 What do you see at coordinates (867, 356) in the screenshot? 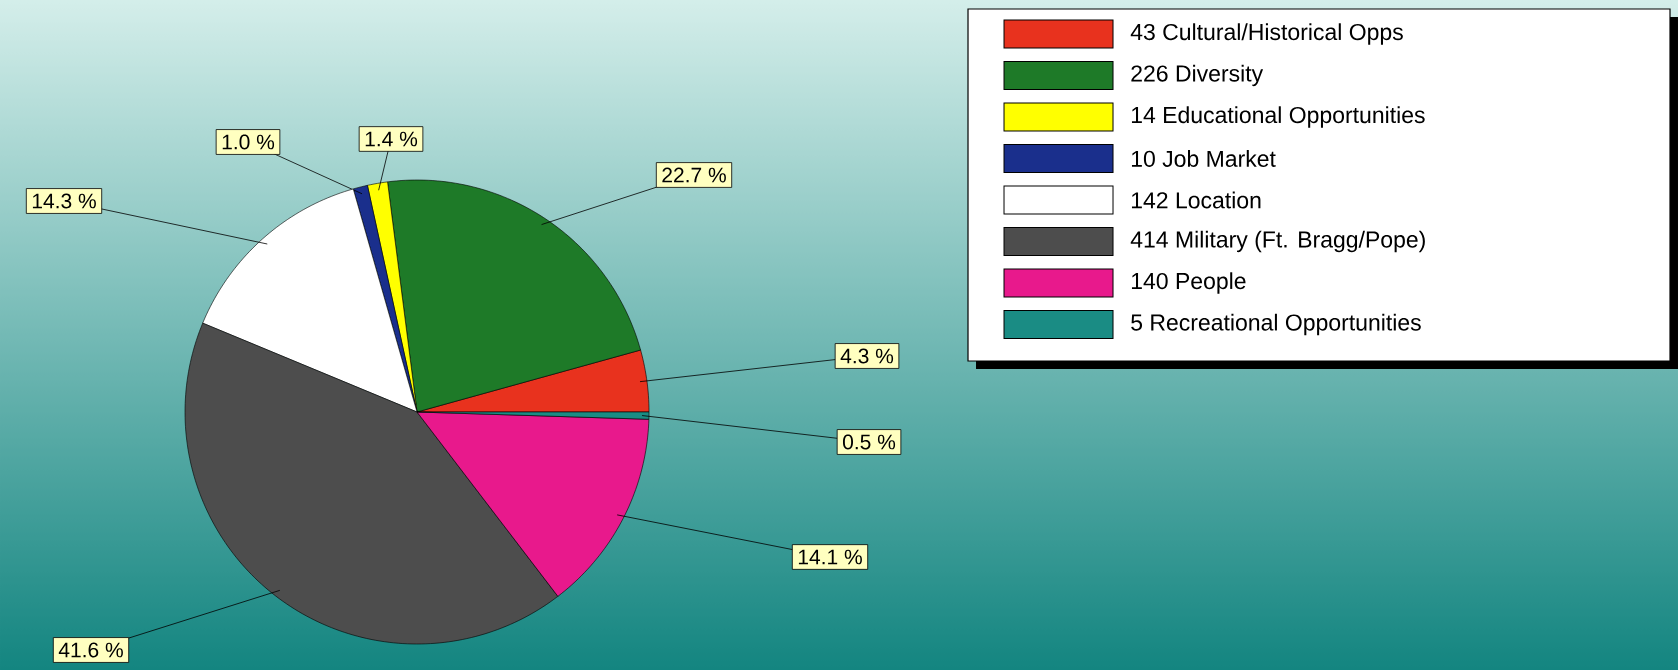
I see `data-label: 4.3 %` at bounding box center [867, 356].